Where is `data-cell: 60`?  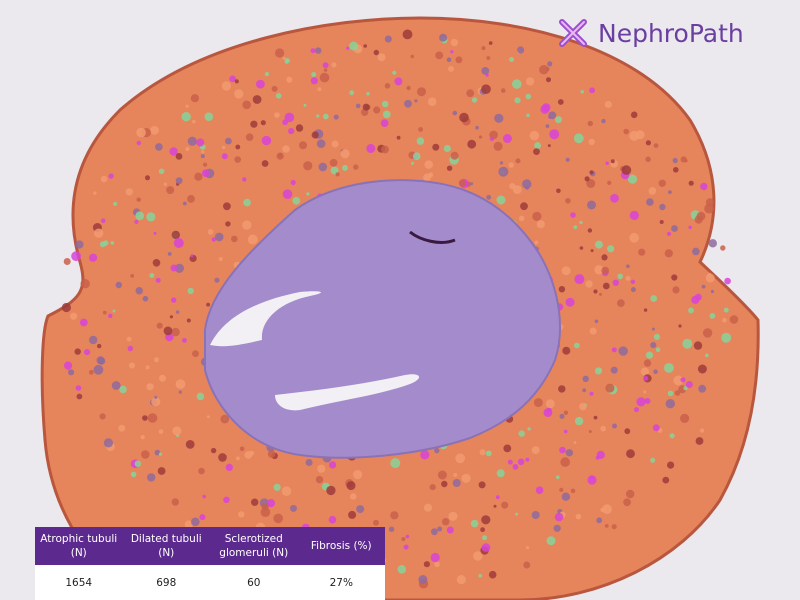 data-cell: 60 is located at coordinates (254, 582).